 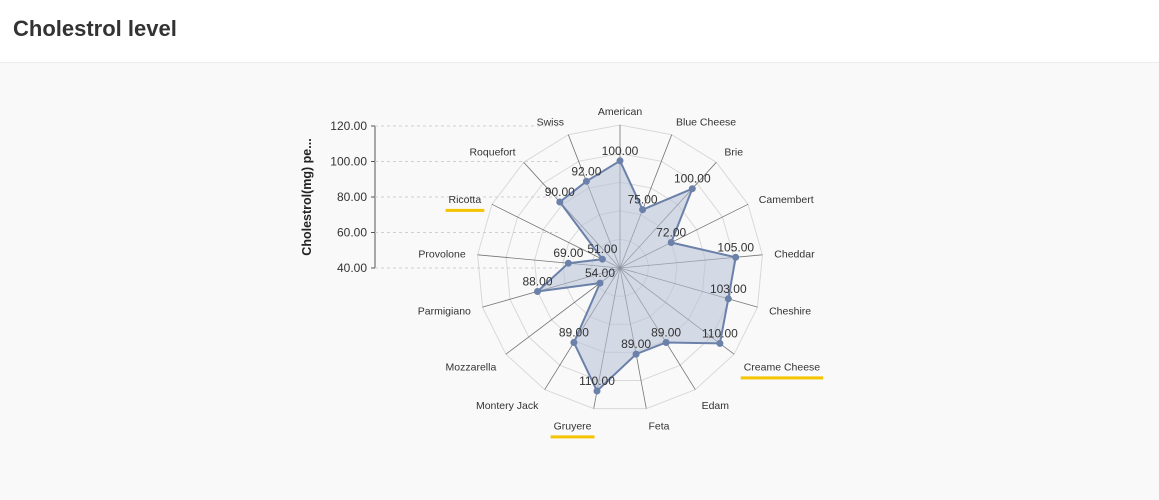 What do you see at coordinates (441, 255) in the screenshot?
I see `category-label: Provolone` at bounding box center [441, 255].